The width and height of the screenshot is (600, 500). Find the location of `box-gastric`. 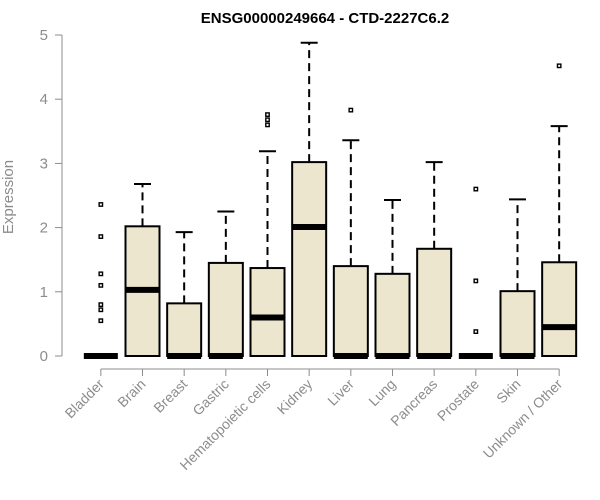

box-gastric is located at coordinates (225, 284).